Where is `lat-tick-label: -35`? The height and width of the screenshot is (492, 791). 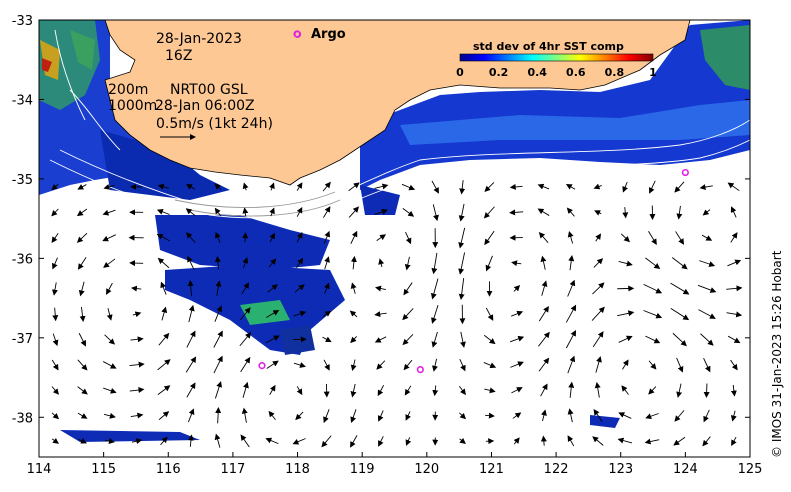
lat-tick-label: -35 is located at coordinates (22, 180).